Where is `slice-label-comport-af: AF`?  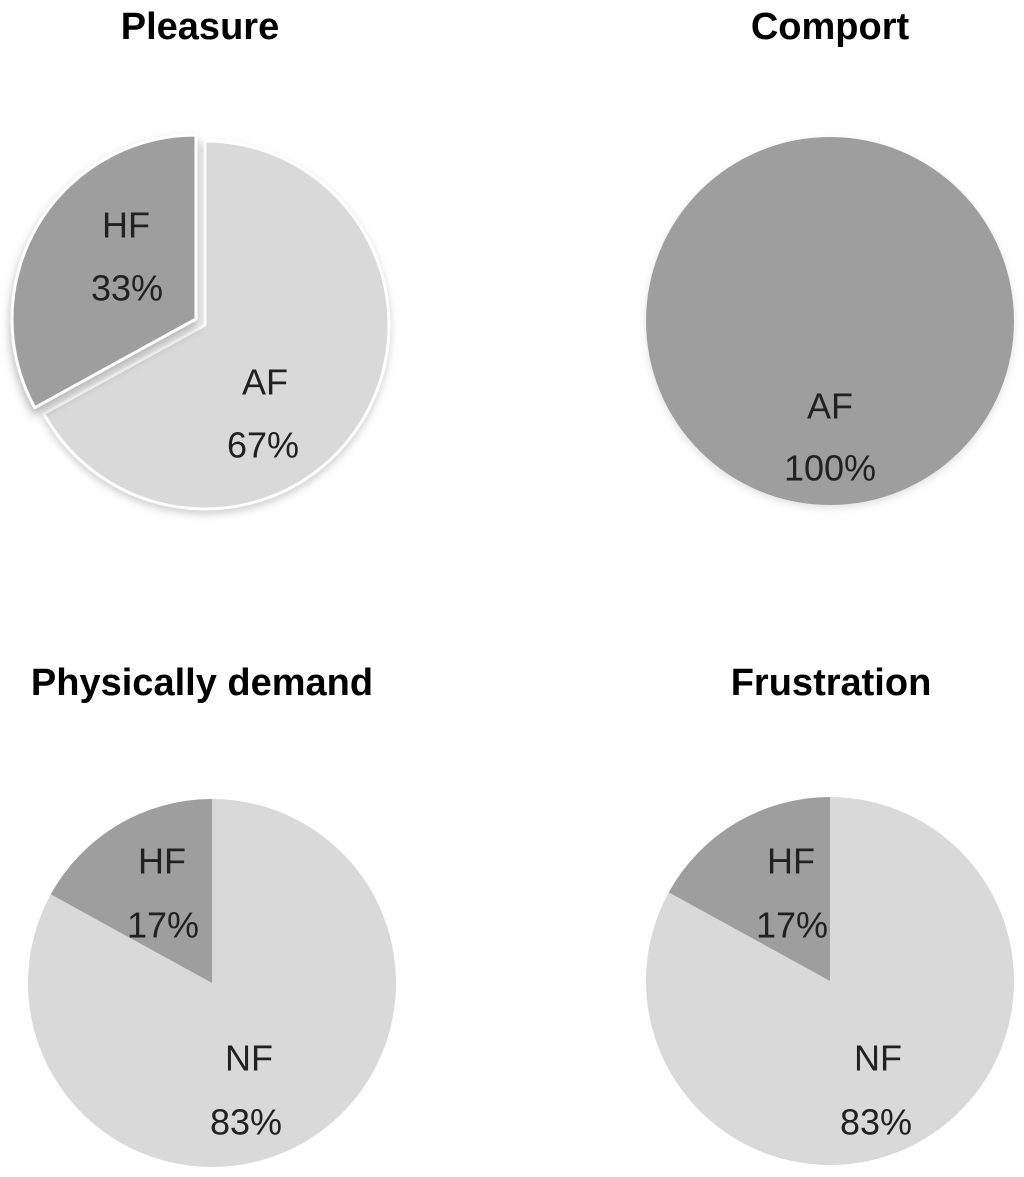 slice-label-comport-af: AF is located at coordinates (830, 406).